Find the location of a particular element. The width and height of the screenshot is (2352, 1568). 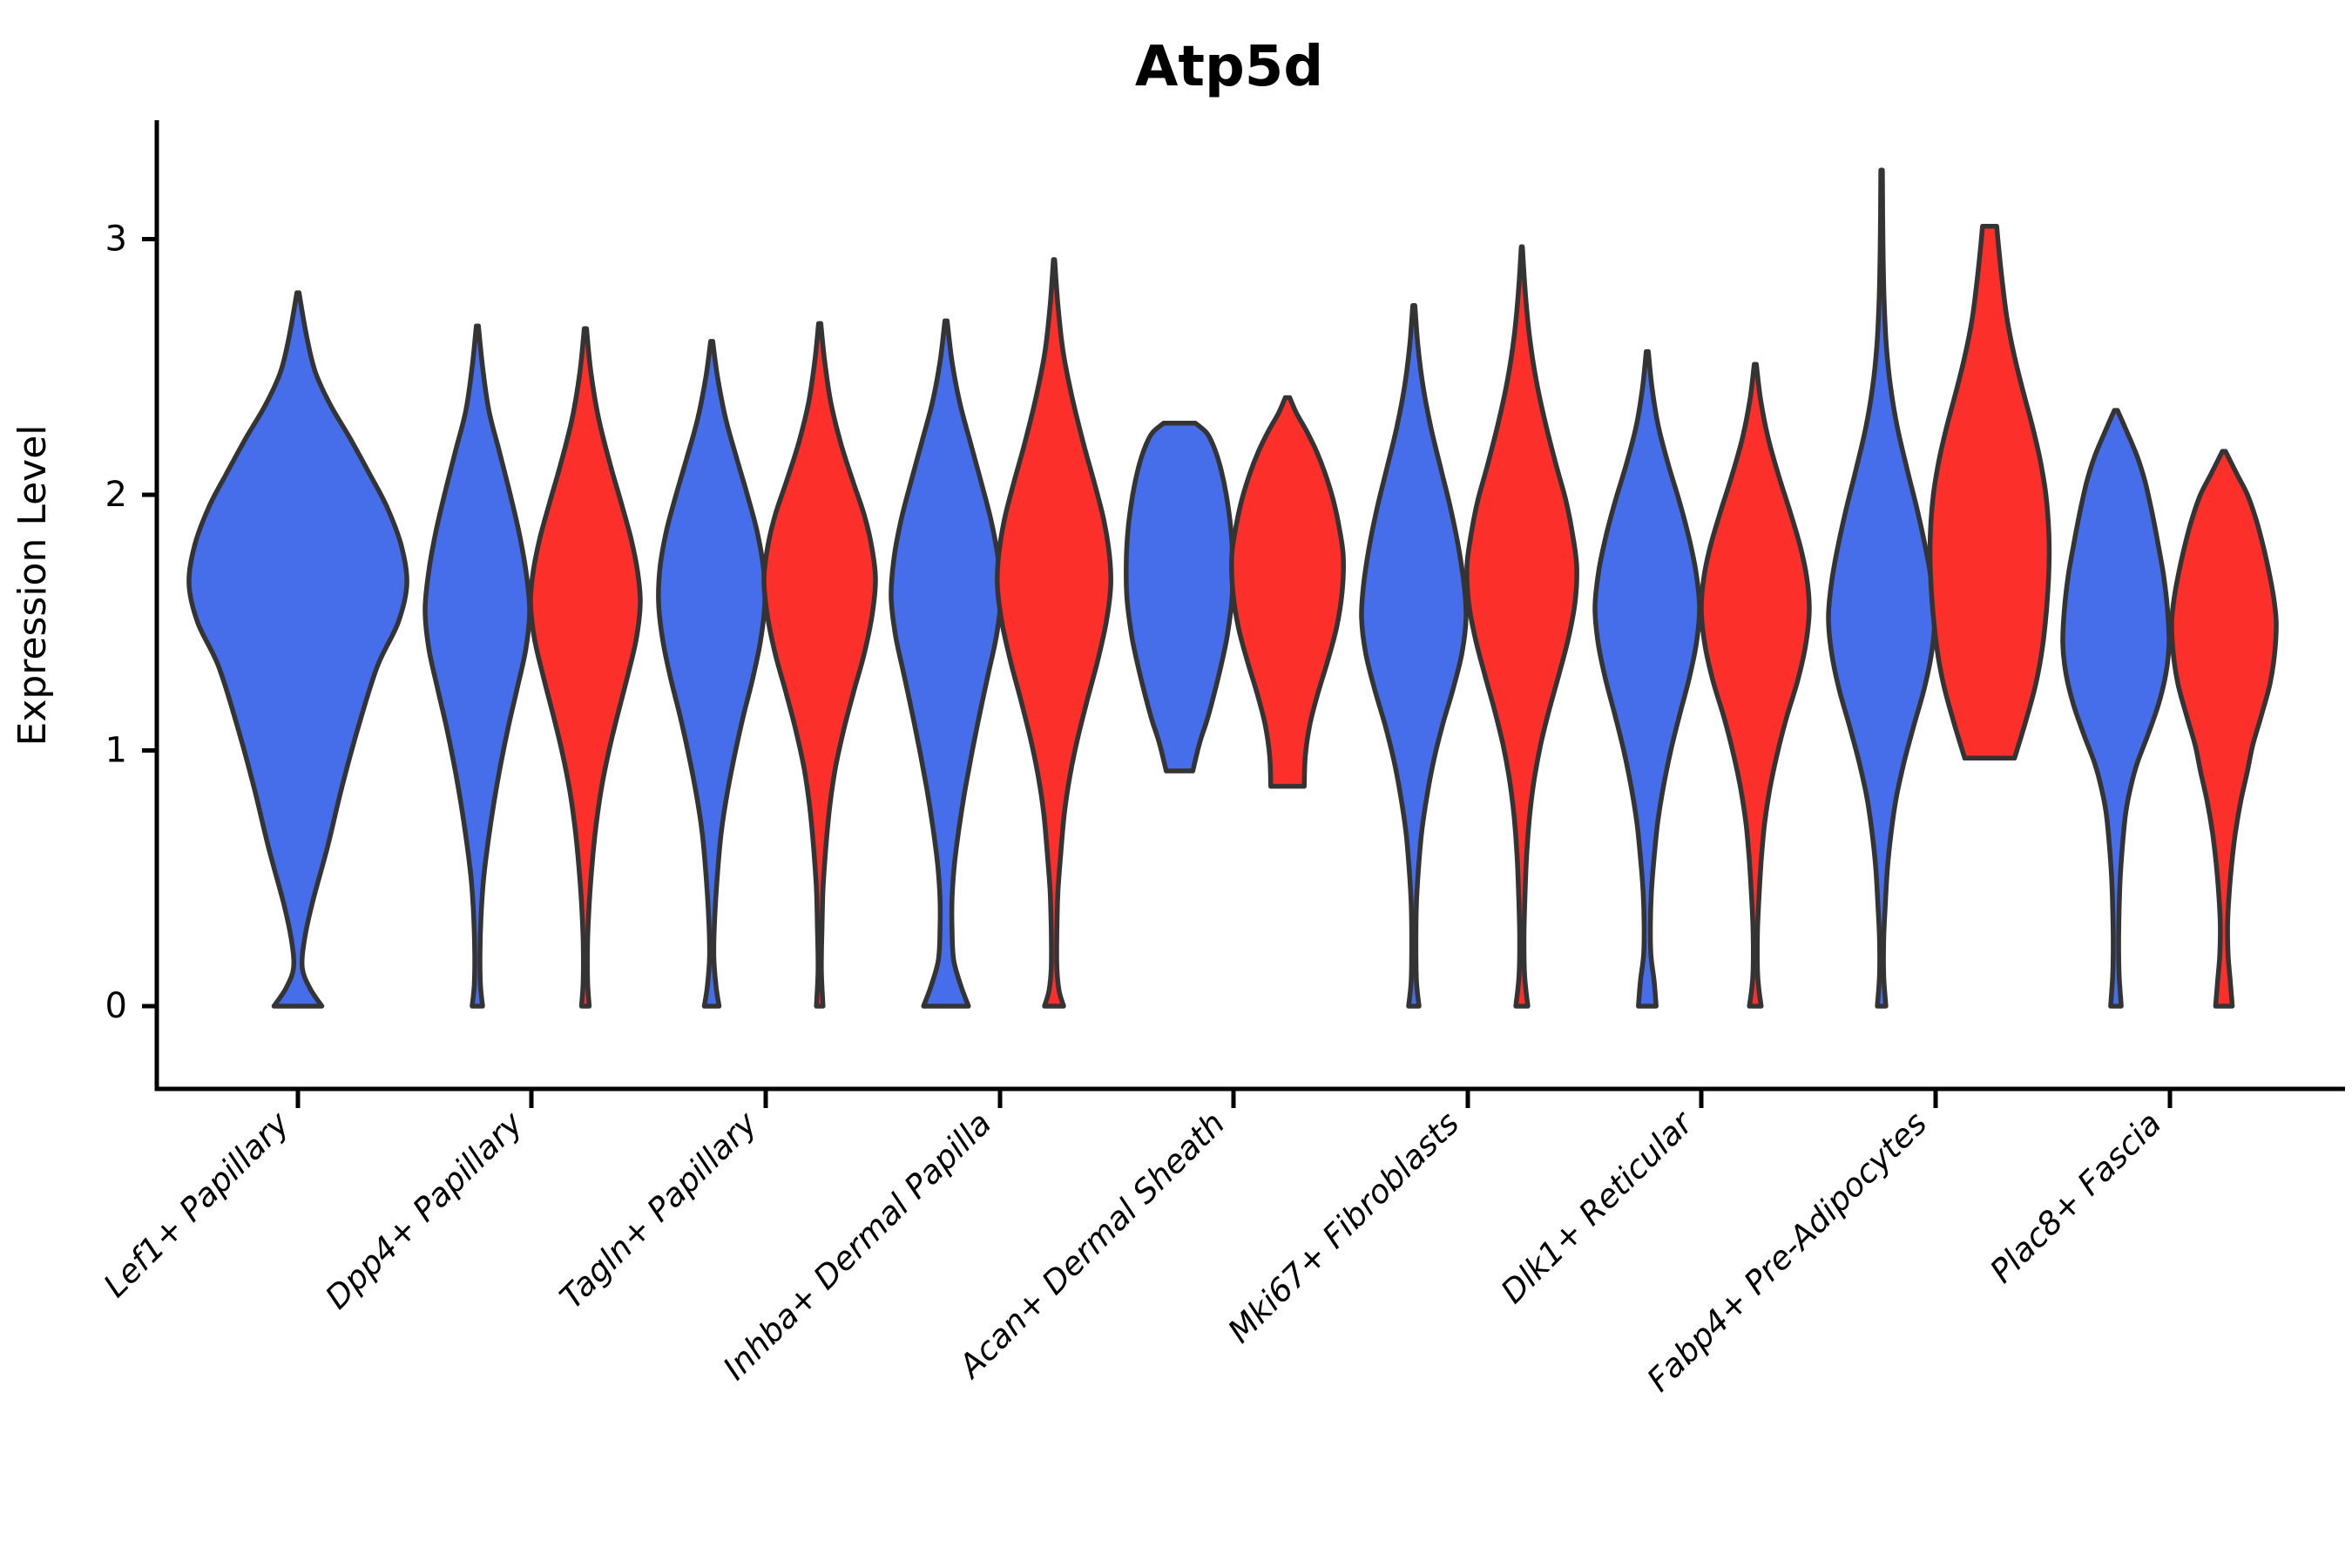

violin-6-red is located at coordinates (1755, 685).